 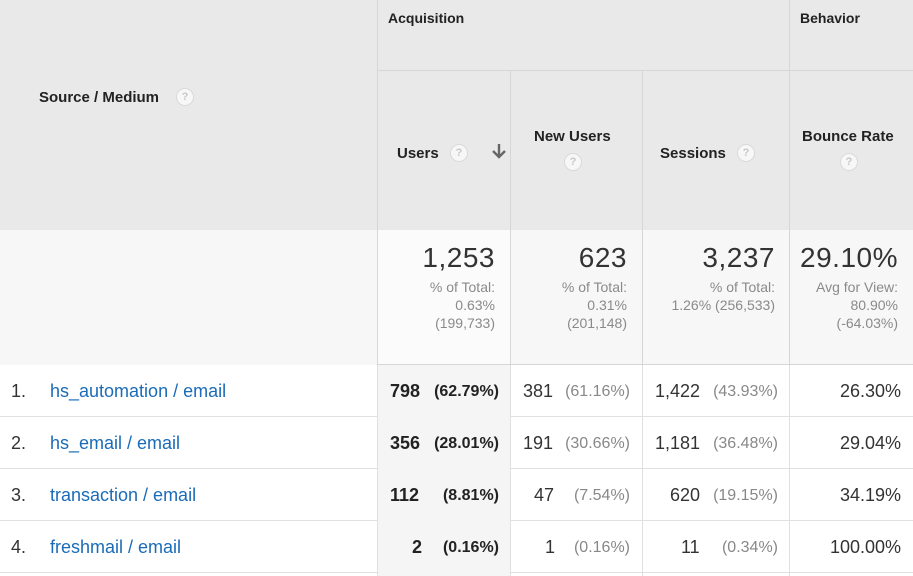 I want to click on bounce-rate-header-label: Bounce Rate, so click(x=848, y=136).